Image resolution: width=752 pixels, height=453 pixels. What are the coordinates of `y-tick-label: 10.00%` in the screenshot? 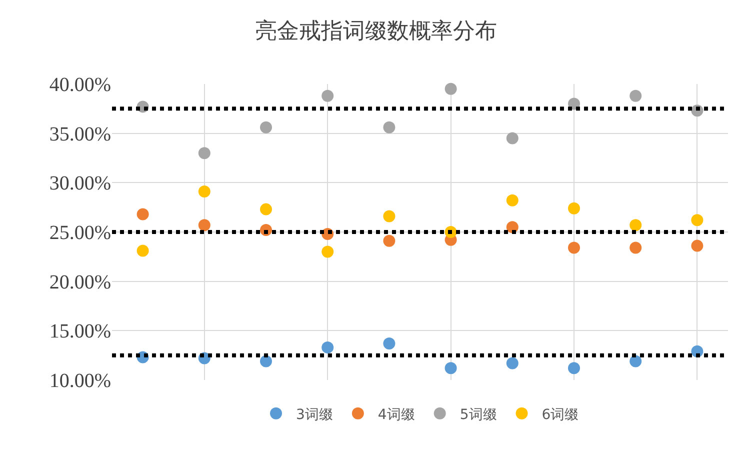 It's located at (80, 381).